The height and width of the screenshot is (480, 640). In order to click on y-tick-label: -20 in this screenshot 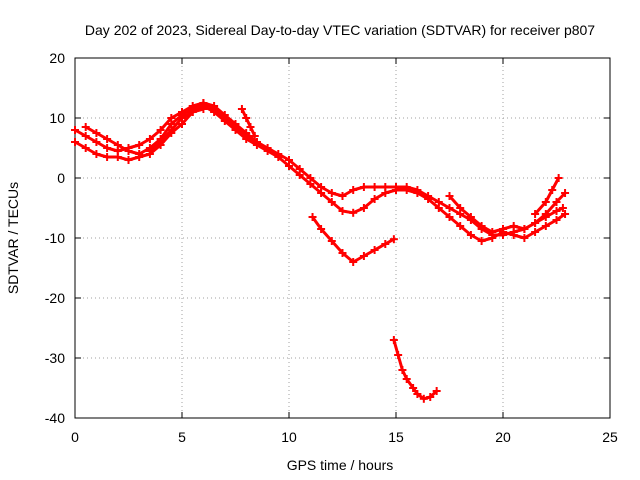, I will do `click(55, 298)`.